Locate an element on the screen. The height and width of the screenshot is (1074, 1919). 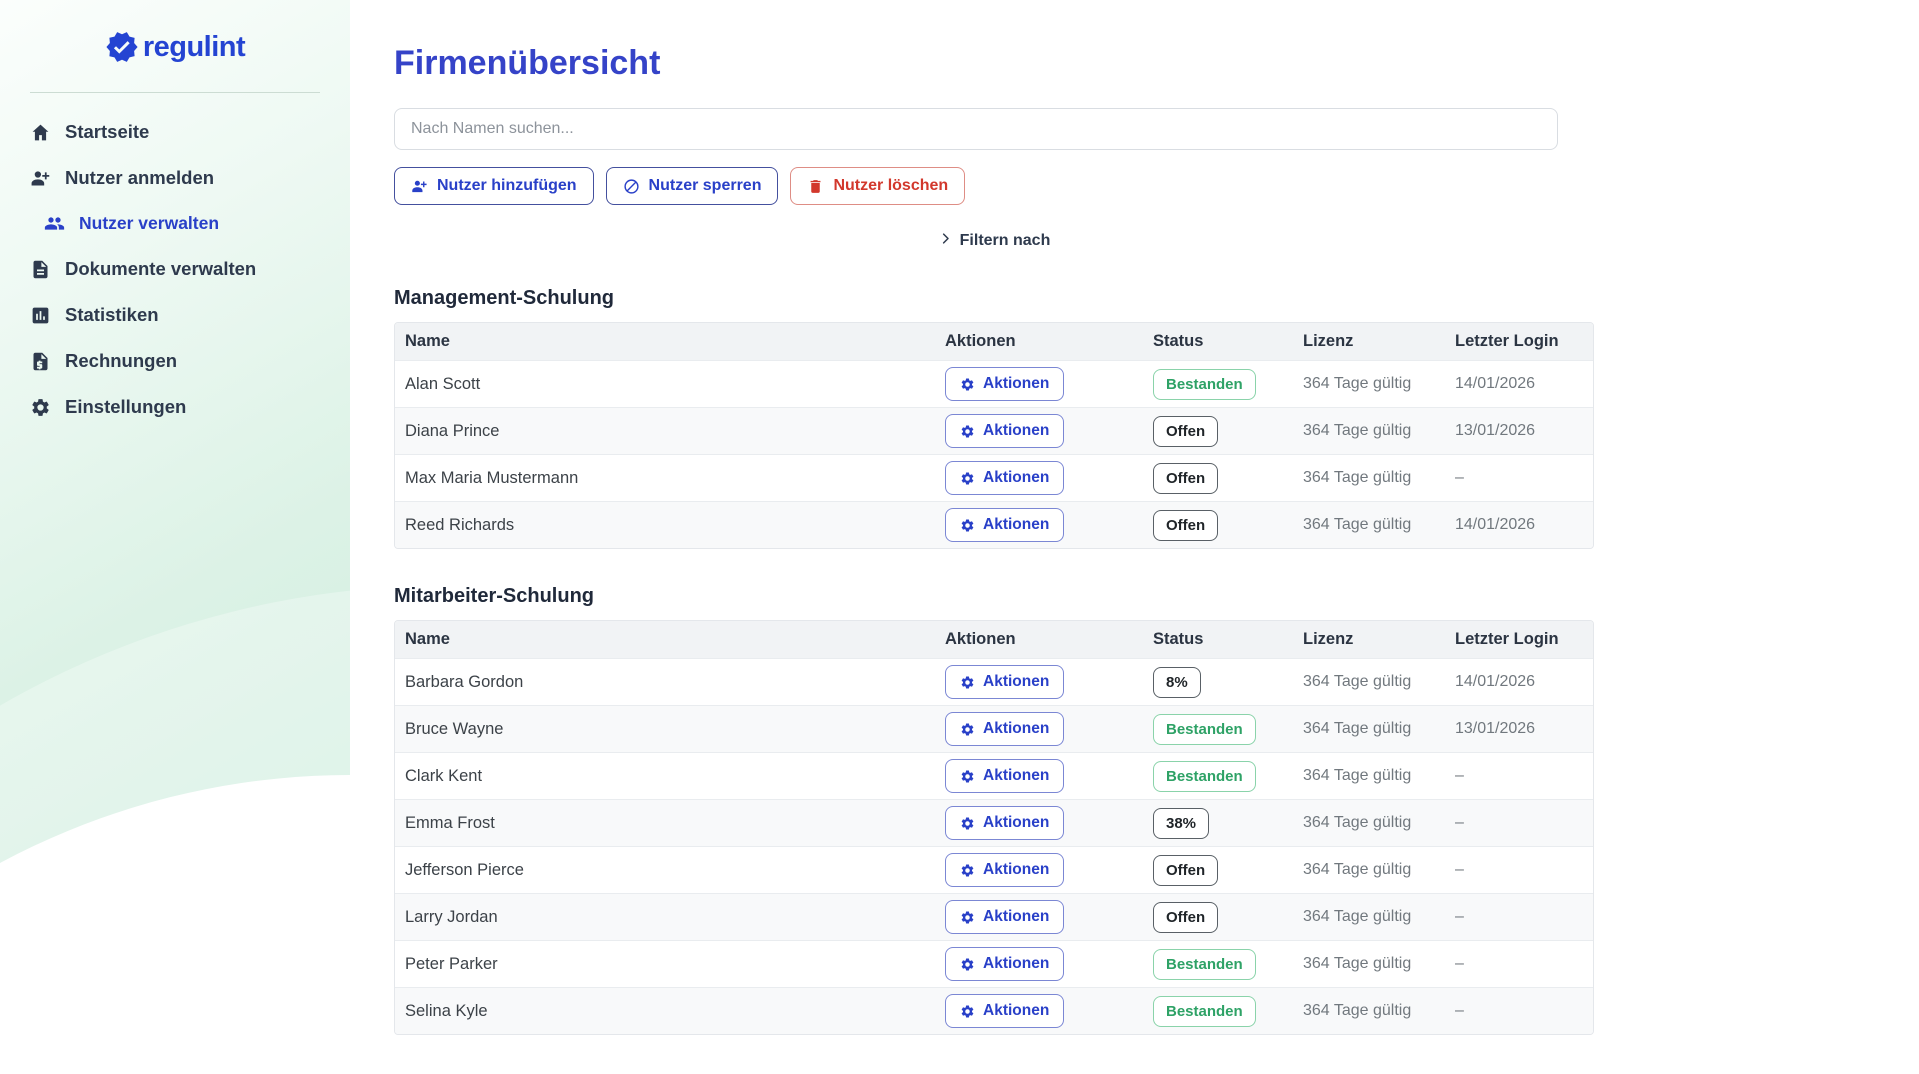
sidebar-item-label: Statistiken is located at coordinates (112, 314).